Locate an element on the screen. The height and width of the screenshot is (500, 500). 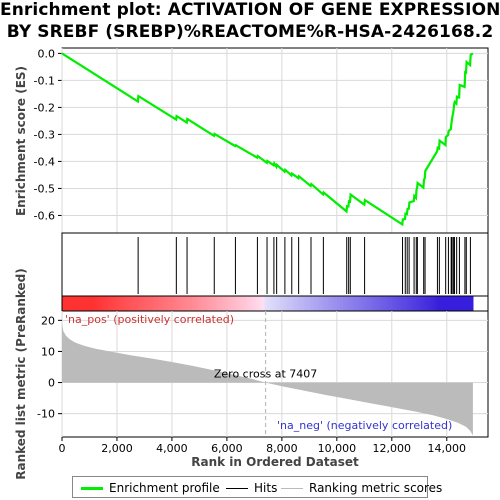
metric-xtick-label: 10,000 is located at coordinates (337, 448).